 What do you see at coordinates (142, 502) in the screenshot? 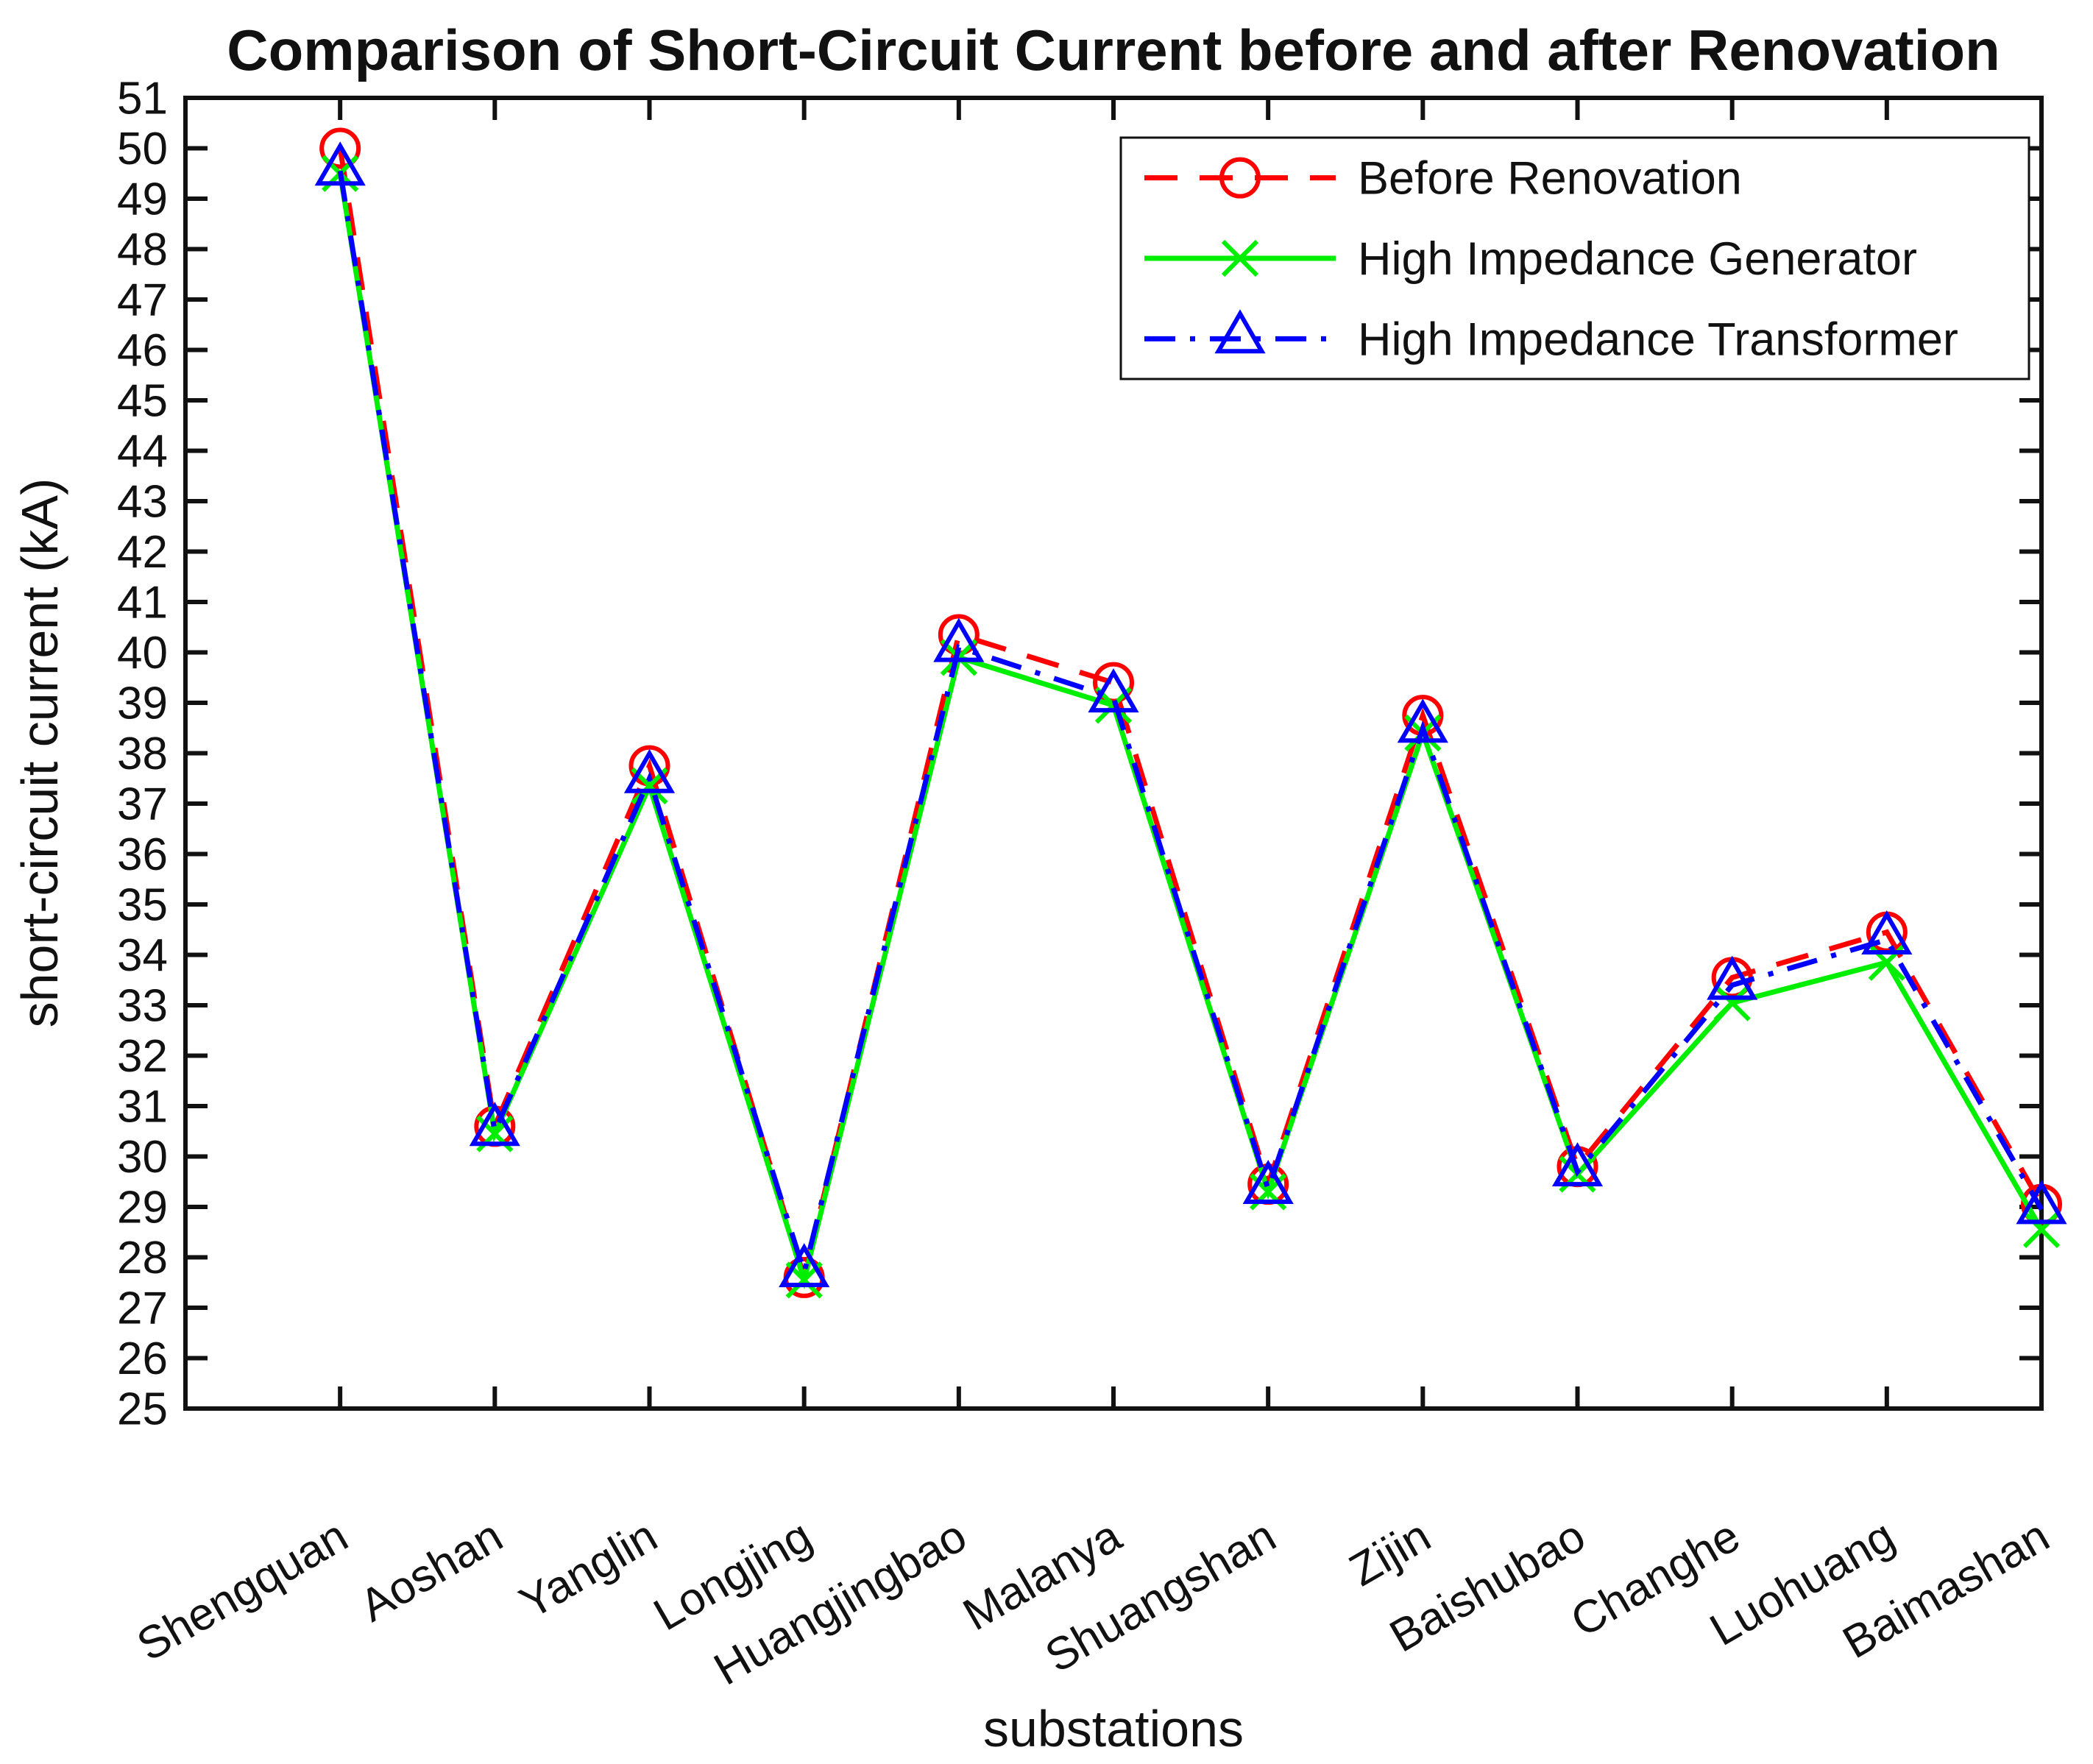
I see `y-tick-label: 43` at bounding box center [142, 502].